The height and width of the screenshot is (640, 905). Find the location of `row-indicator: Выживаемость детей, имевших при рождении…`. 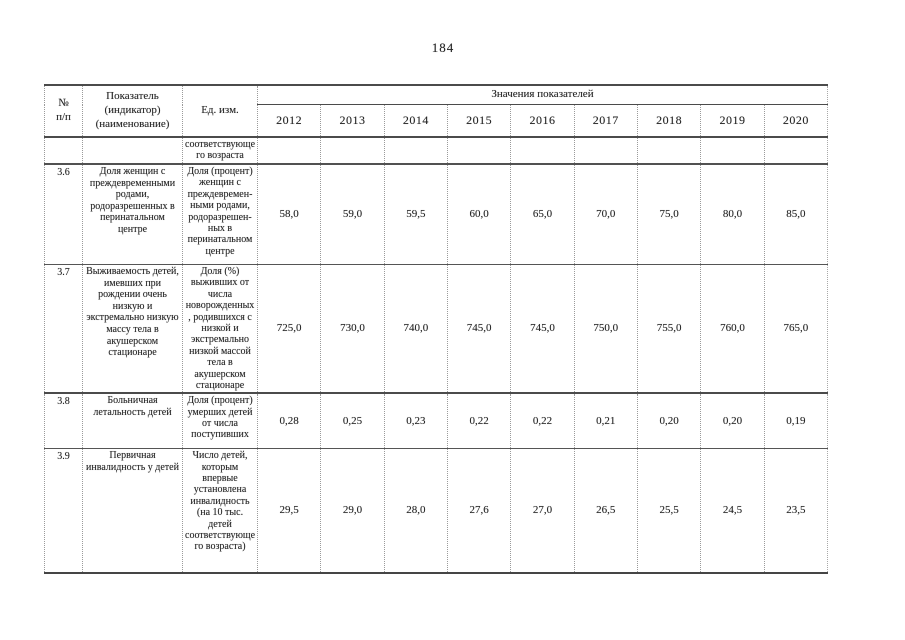

row-indicator: Выживаемость детей, имевших при рождении… is located at coordinates (132, 329).